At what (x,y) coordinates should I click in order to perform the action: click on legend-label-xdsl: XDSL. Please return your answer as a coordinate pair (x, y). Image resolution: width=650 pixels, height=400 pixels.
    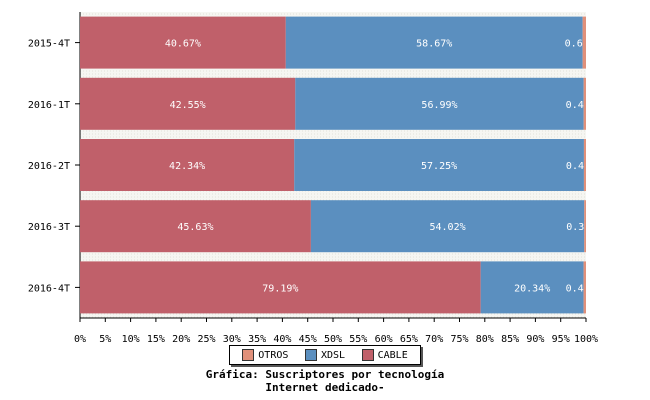
    Looking at the image, I should click on (333, 355).